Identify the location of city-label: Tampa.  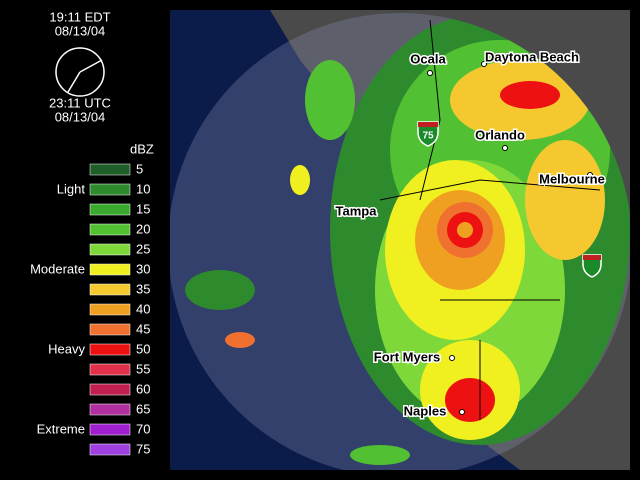
(357, 210).